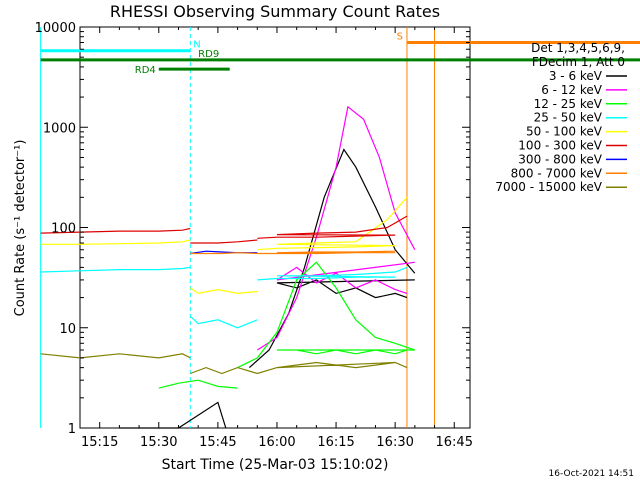 Image resolution: width=640 pixels, height=480 pixels. I want to click on x-axis-label: Start Time (25-Mar-03 15:10:02), so click(275, 465).